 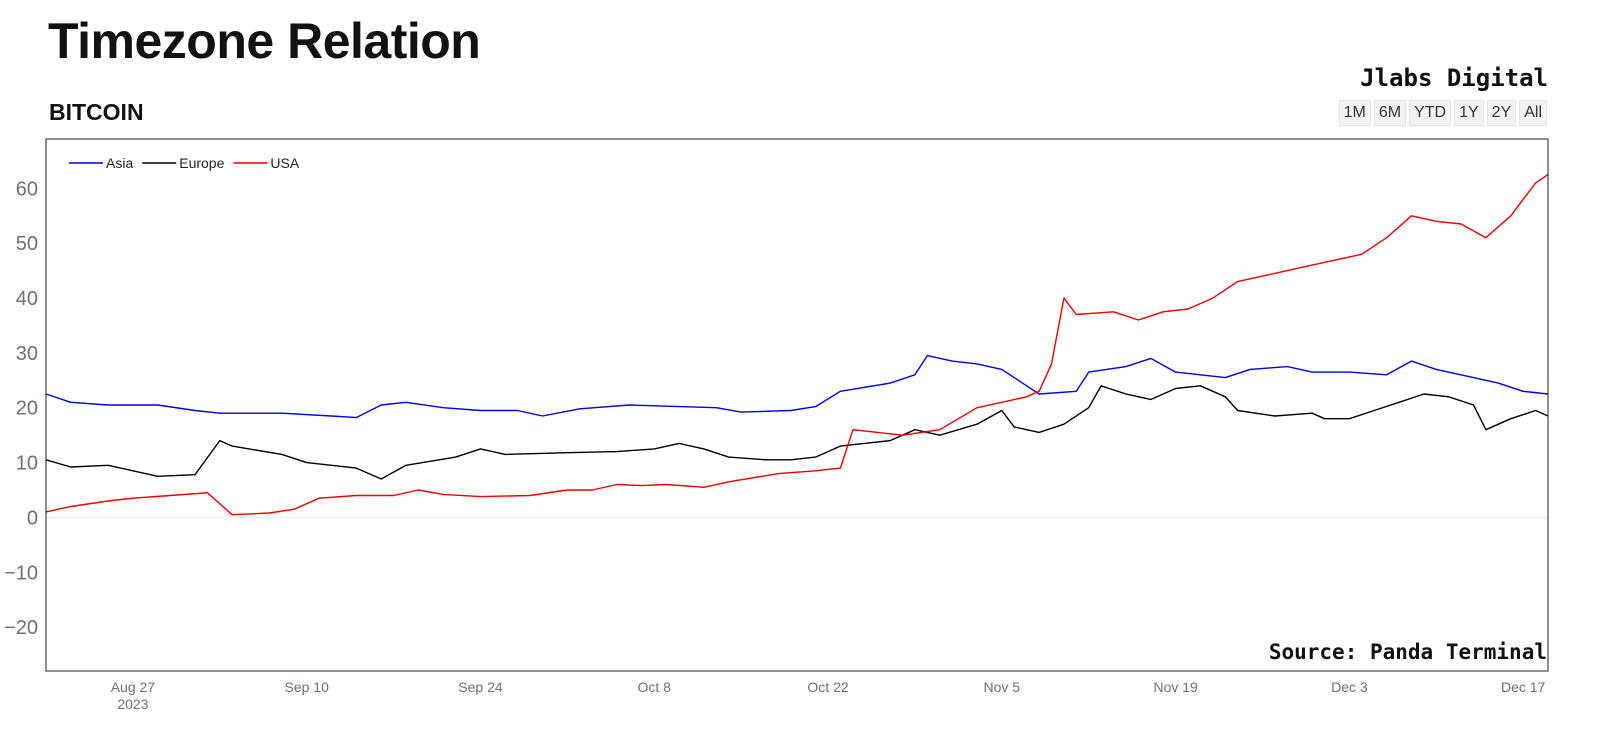 What do you see at coordinates (827, 687) in the screenshot?
I see `x-tick-label: Oct 22` at bounding box center [827, 687].